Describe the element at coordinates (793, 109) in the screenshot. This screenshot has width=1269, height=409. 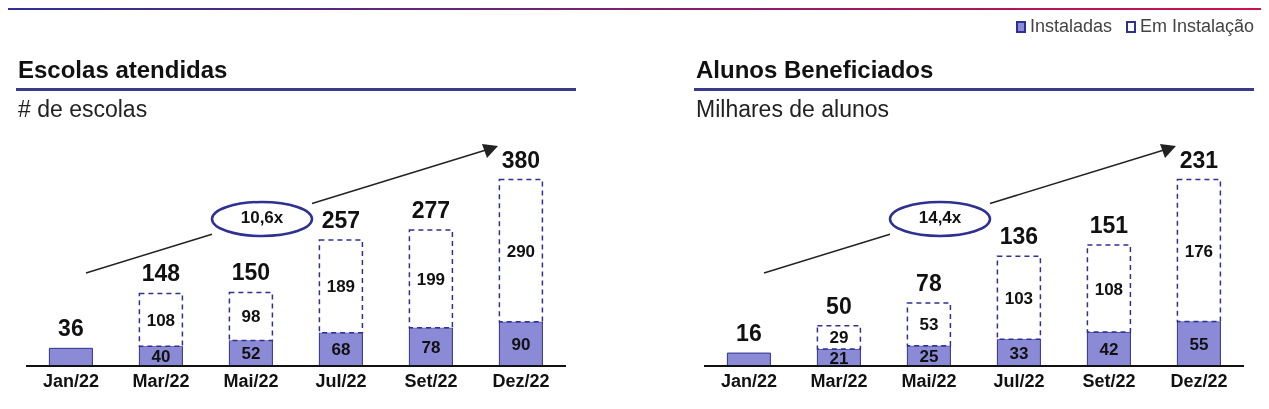
I see `chart-subtitle: Milhares de alunos` at that location.